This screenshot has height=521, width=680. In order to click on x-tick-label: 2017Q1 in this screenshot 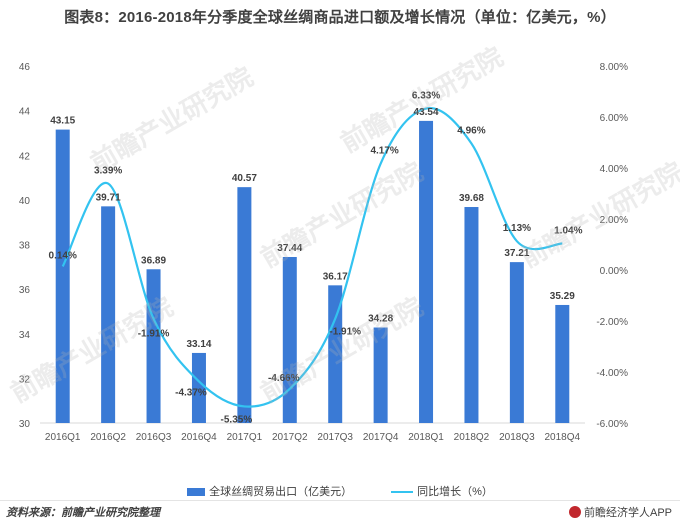, I will do `click(245, 437)`.